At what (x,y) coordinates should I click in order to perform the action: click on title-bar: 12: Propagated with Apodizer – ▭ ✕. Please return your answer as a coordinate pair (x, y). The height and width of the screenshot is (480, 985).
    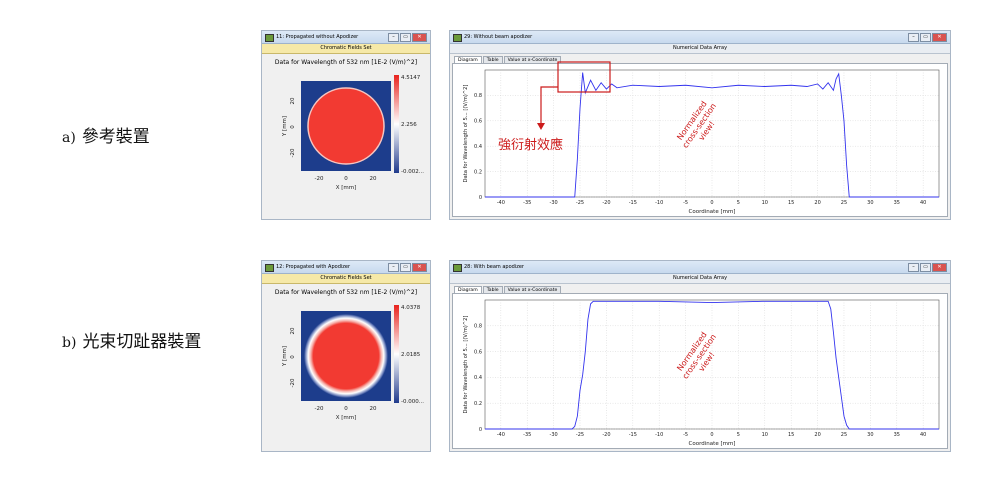
    Looking at the image, I should click on (346, 267).